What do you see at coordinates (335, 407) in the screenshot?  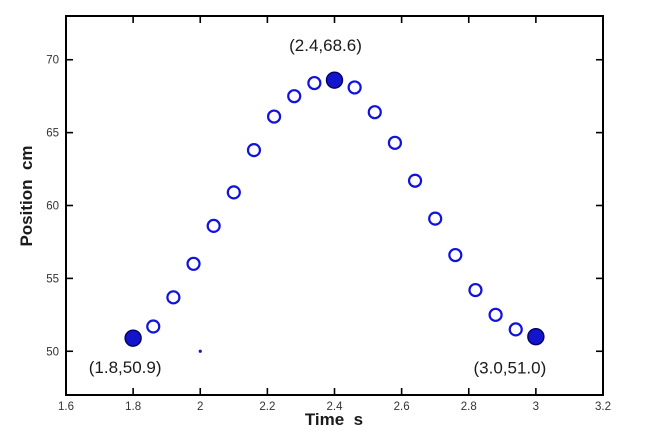 I see `x-tick-label: 2.4` at bounding box center [335, 407].